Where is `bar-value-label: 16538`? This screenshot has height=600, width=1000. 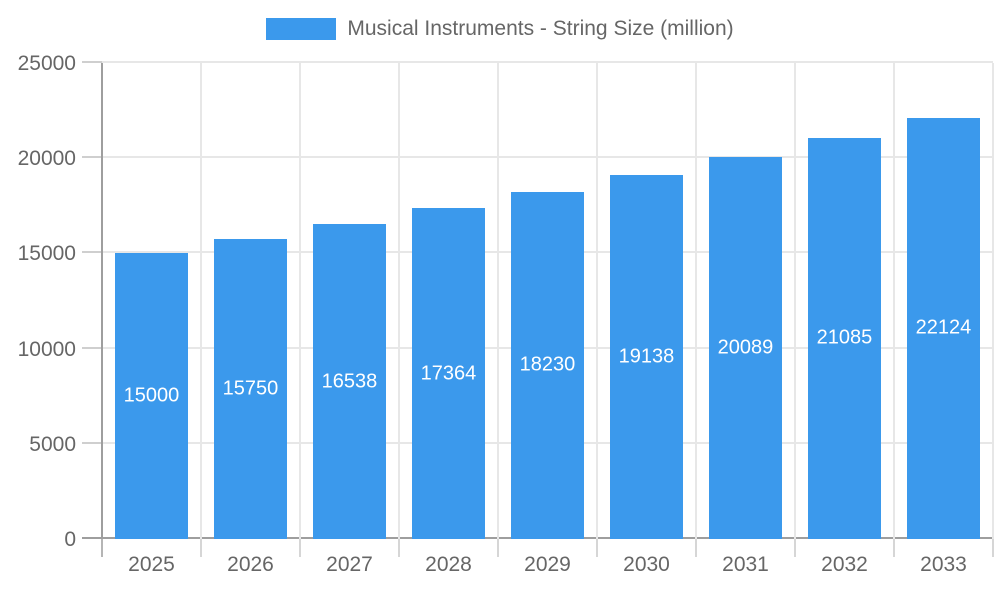
bar-value-label: 16538 is located at coordinates (349, 381).